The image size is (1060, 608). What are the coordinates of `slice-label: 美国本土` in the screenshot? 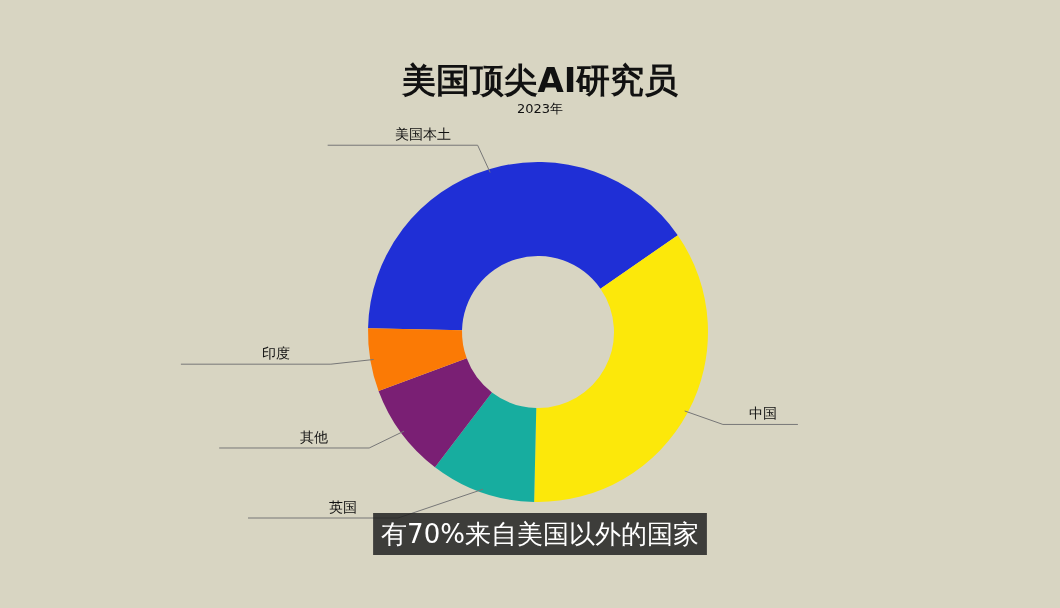 It's located at (422, 134).